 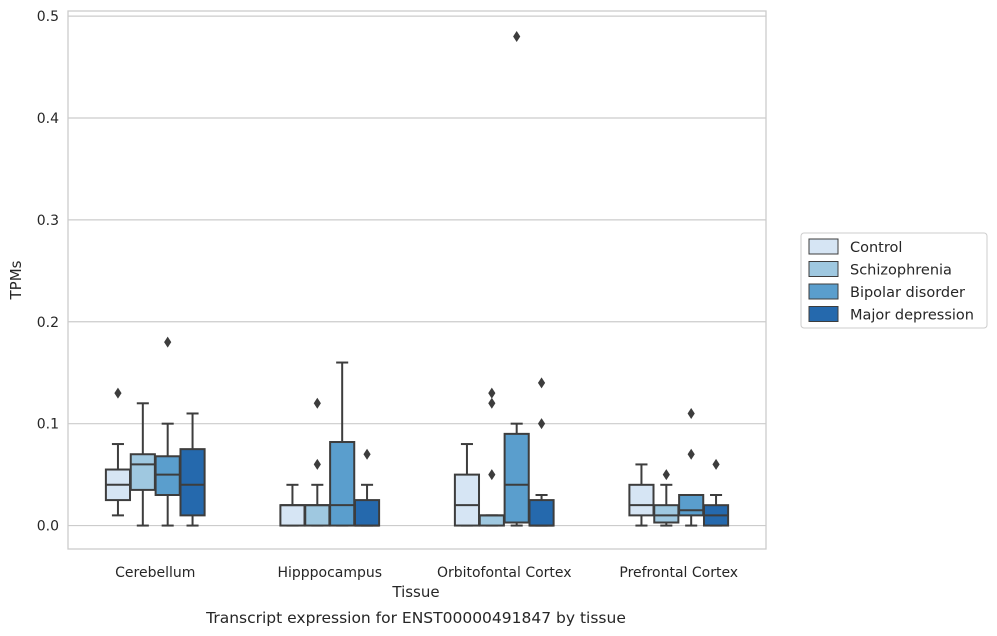 I want to click on y-tick-label: 0.5, so click(x=48, y=17).